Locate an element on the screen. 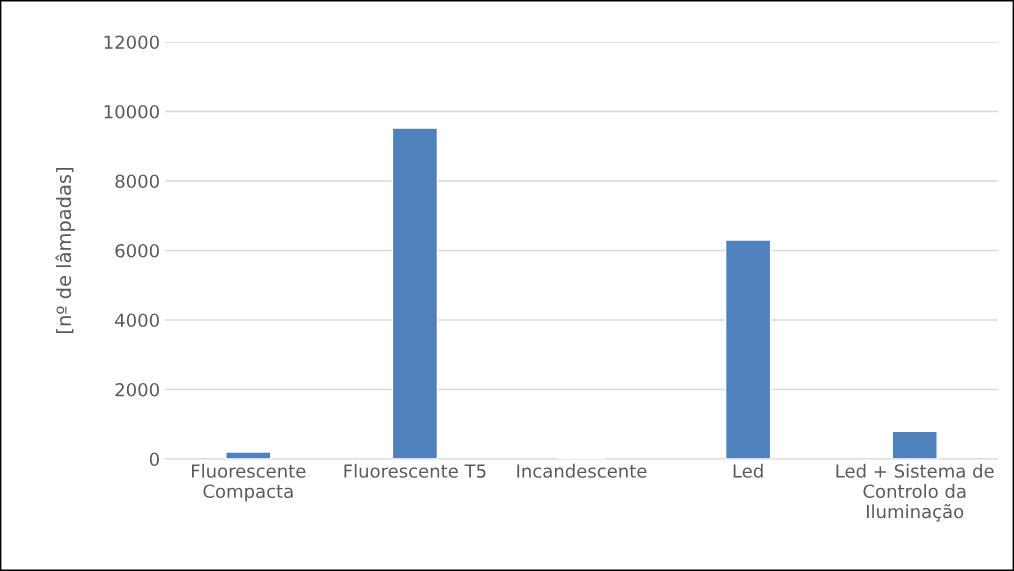 This screenshot has height=571, width=1014. y-tick-label: 10000 is located at coordinates (131, 111).